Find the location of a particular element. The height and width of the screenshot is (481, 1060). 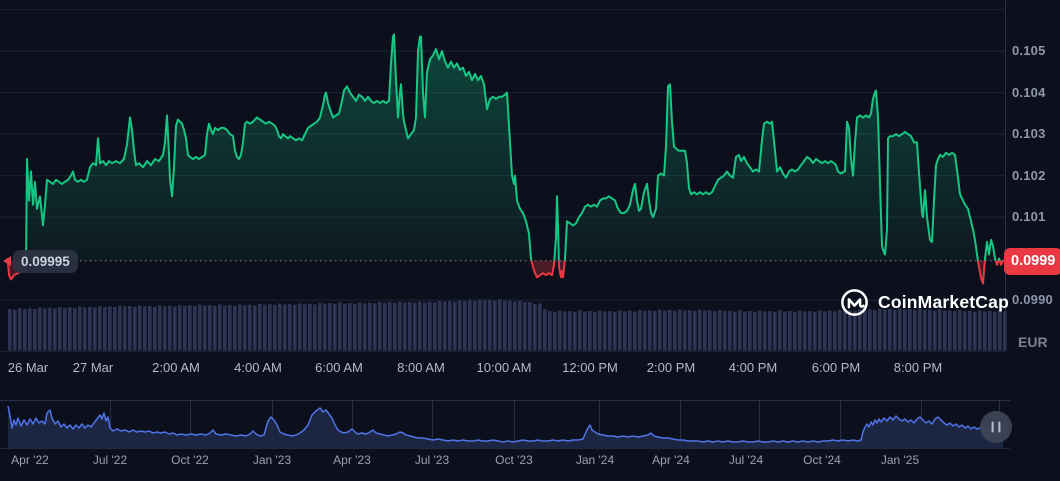

x-axis-tick: 4:00 AM is located at coordinates (258, 367).